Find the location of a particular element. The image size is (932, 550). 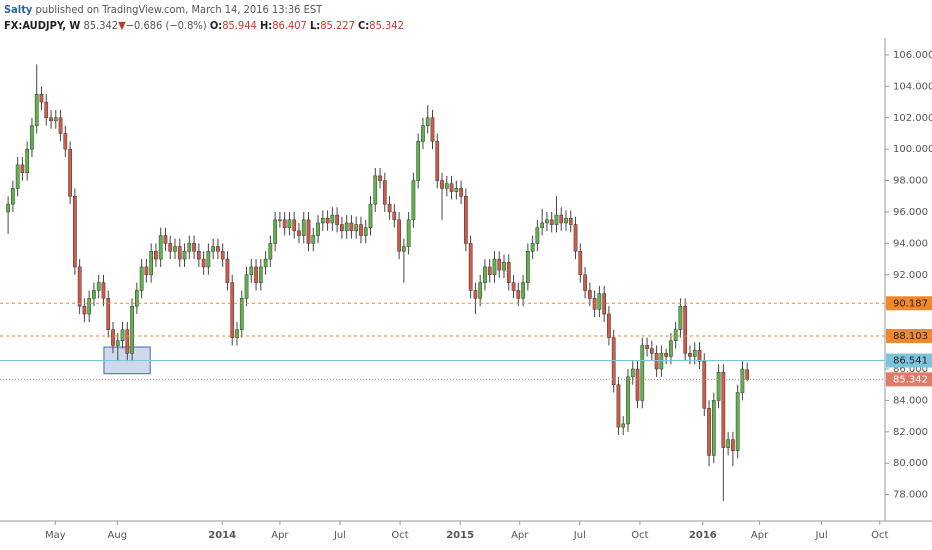

y-tick-label: 106.000 is located at coordinates (912, 55).